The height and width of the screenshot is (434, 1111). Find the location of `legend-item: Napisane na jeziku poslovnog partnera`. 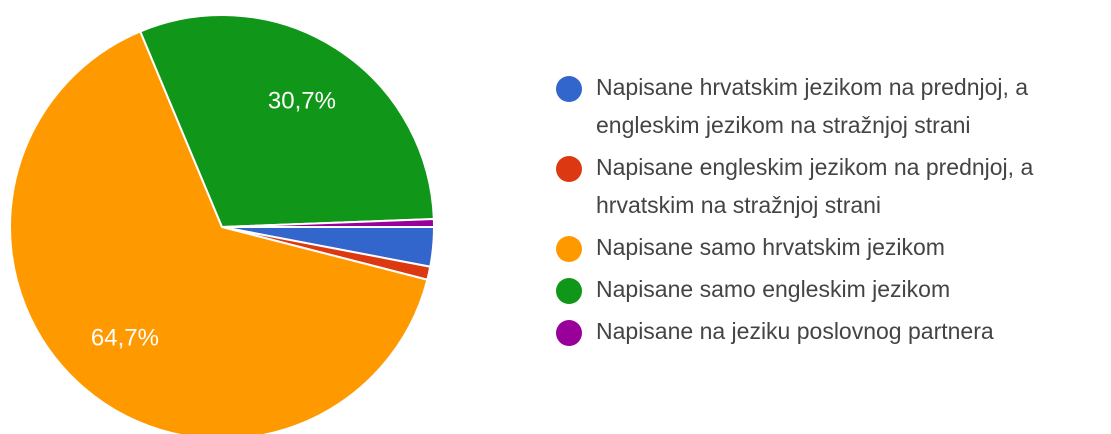

legend-item: Napisane na jeziku poslovnog partnera is located at coordinates (828, 333).